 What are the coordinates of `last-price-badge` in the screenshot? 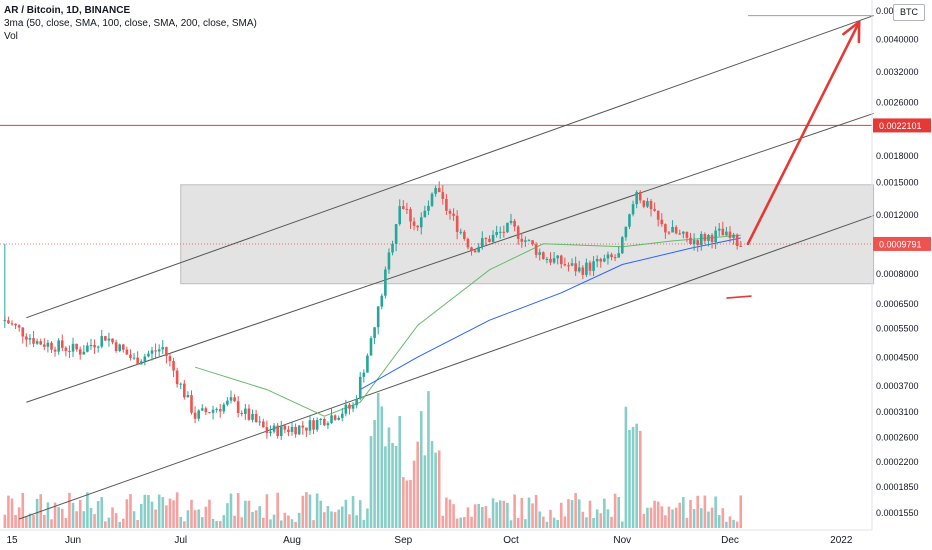 It's located at (902, 243).